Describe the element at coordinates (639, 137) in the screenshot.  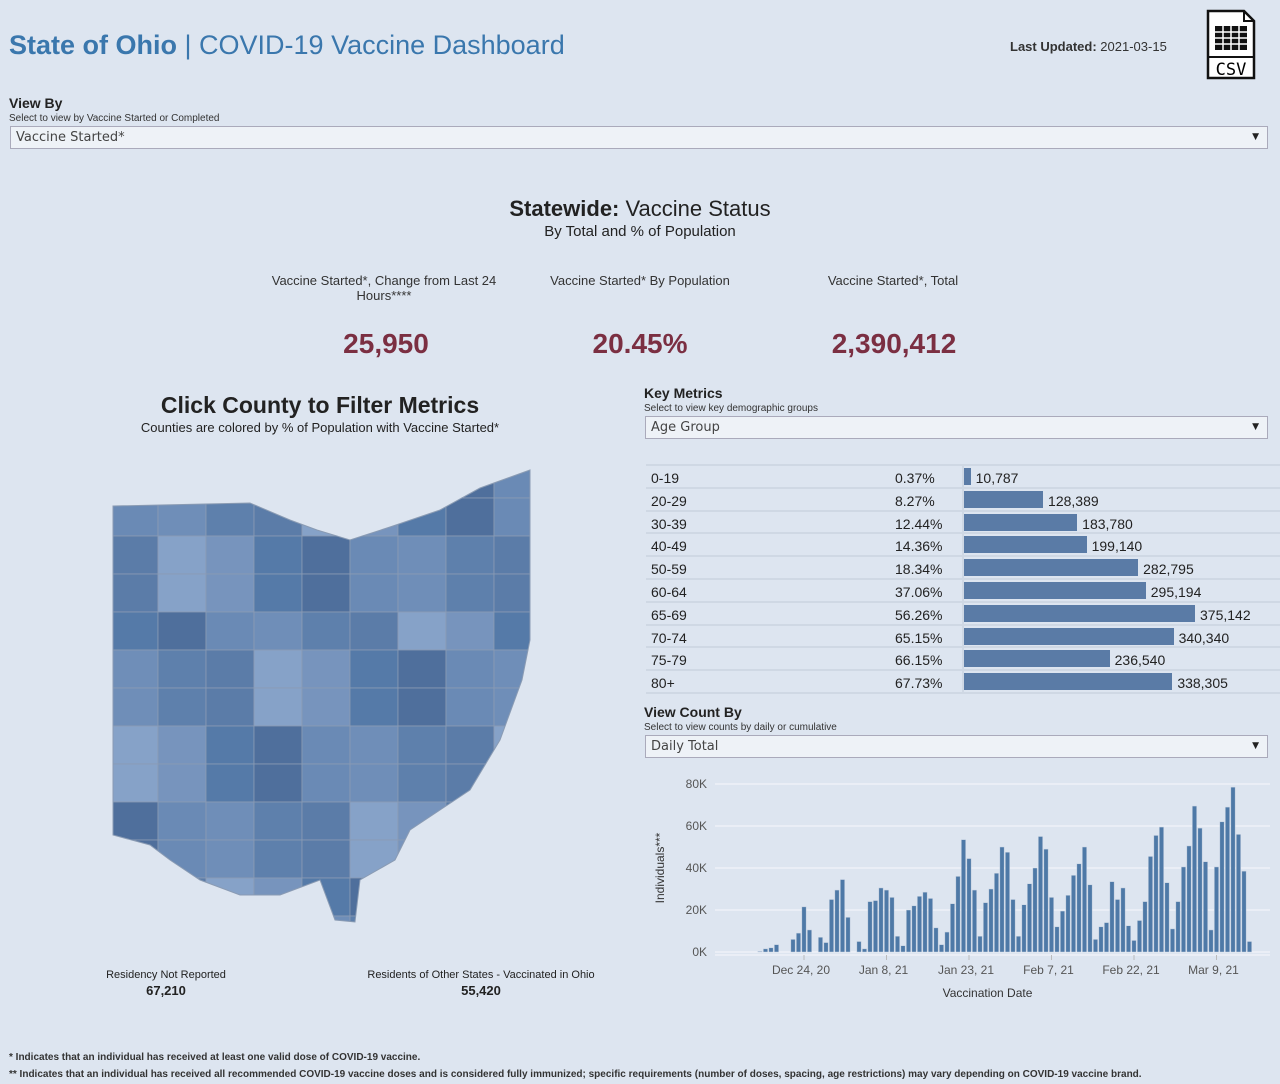
I see `view-by-select: Vaccine Started* ▼` at that location.